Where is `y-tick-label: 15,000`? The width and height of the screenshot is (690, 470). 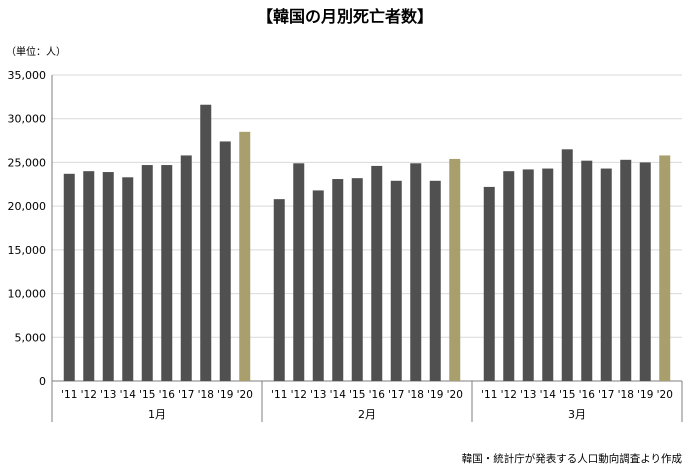
y-tick-label: 15,000 is located at coordinates (27, 250).